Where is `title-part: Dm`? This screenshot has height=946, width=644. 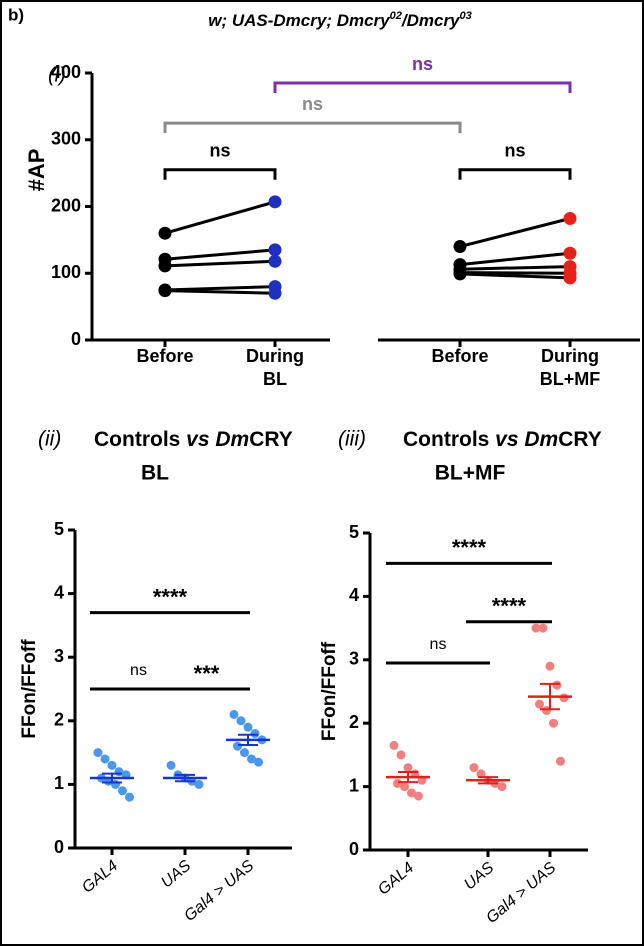 title-part: Dm is located at coordinates (232, 439).